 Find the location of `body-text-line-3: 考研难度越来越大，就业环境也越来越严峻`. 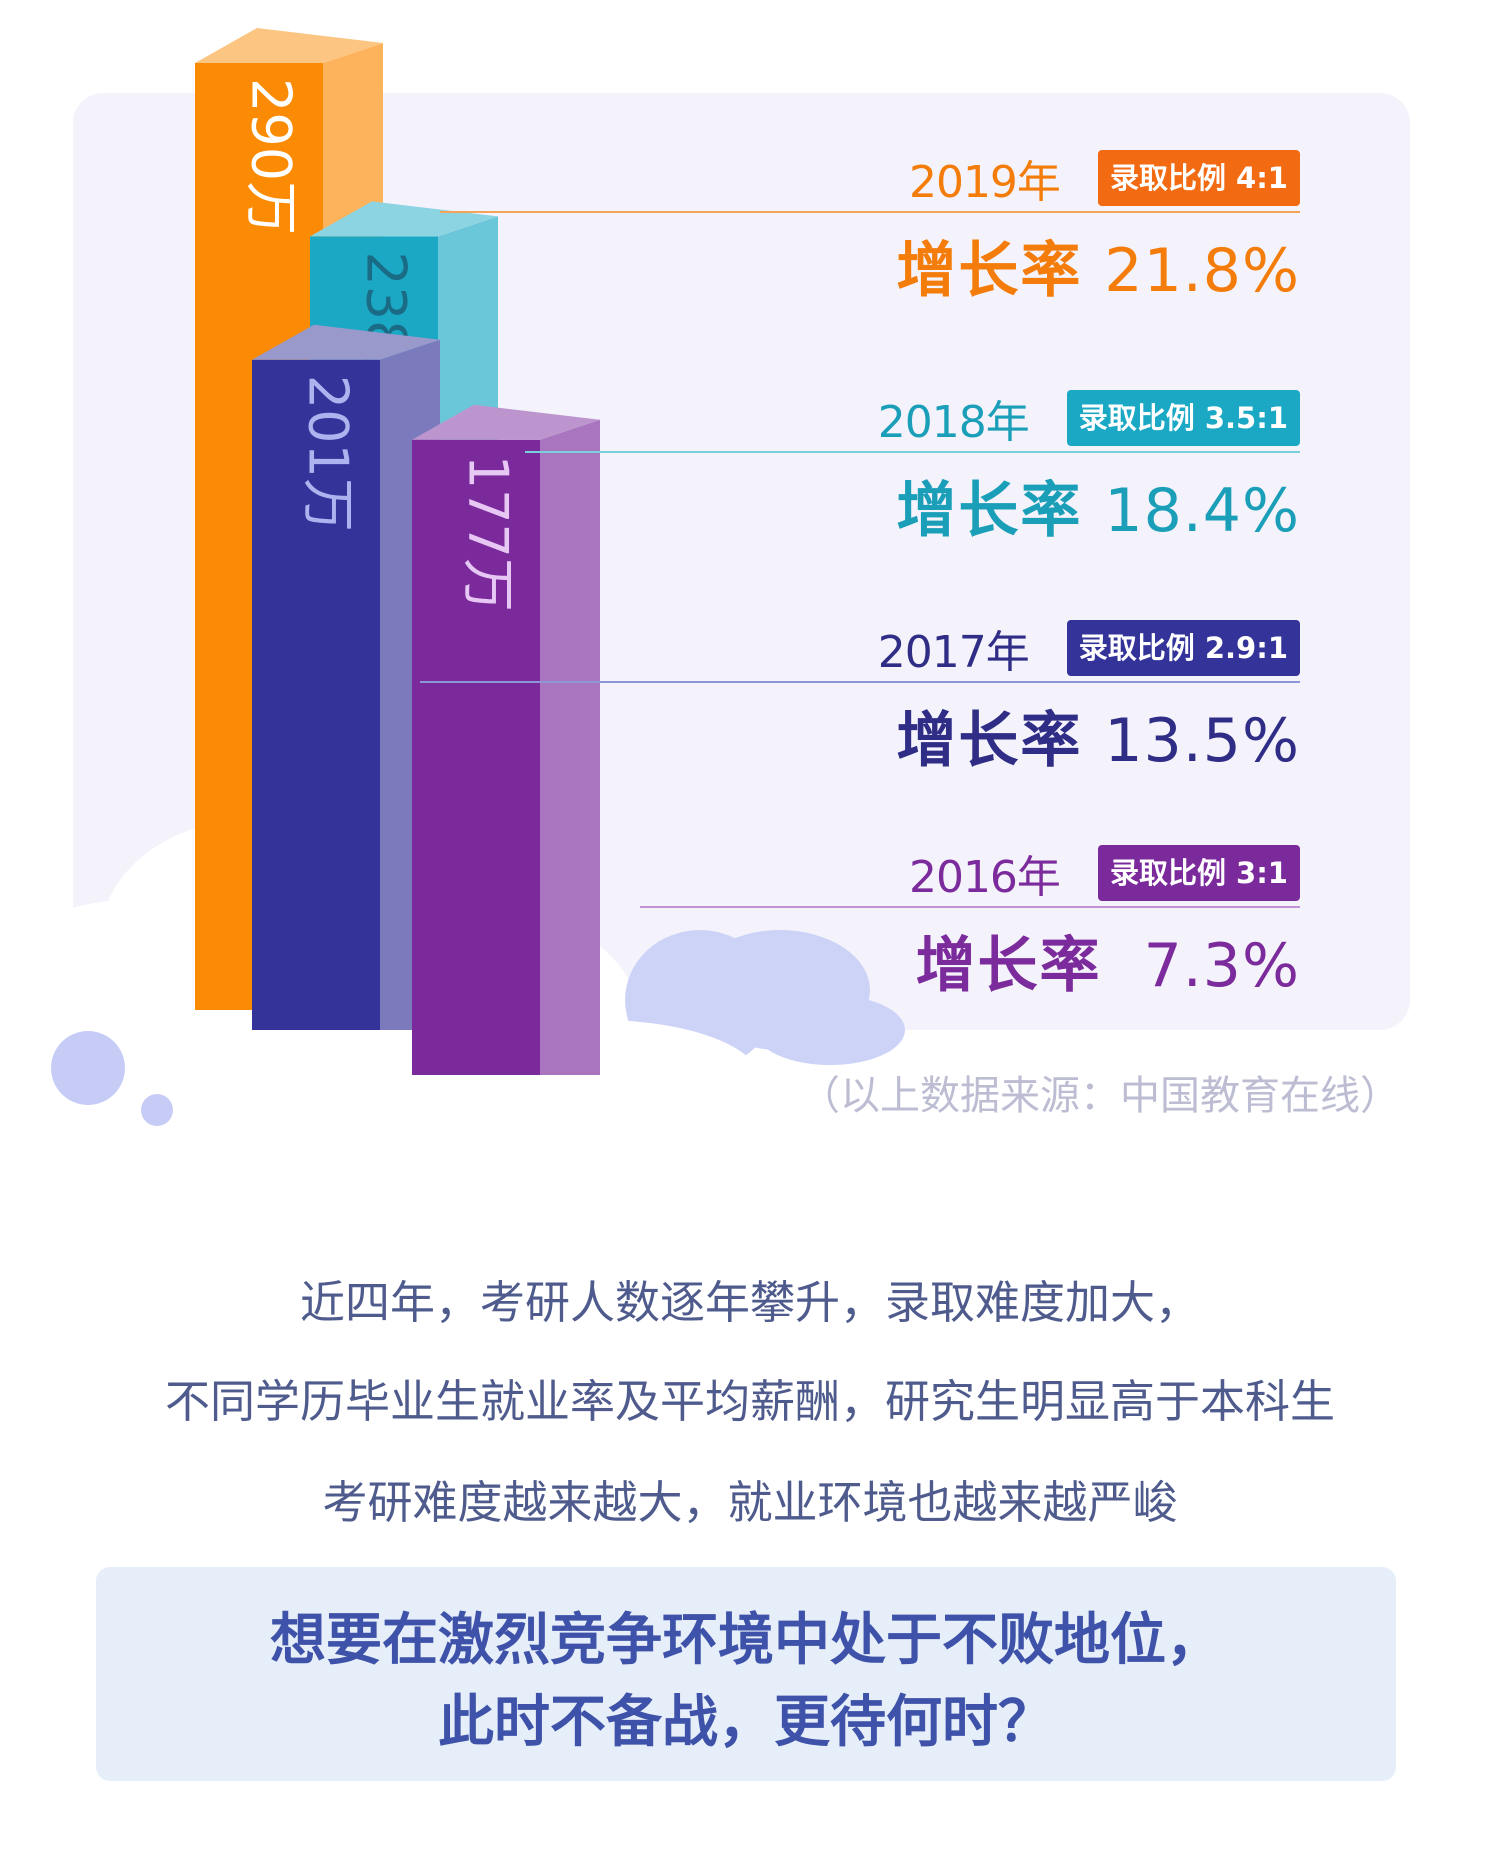

body-text-line-3: 考研难度越来越大，就业环境也越来越严峻 is located at coordinates (750, 1502).